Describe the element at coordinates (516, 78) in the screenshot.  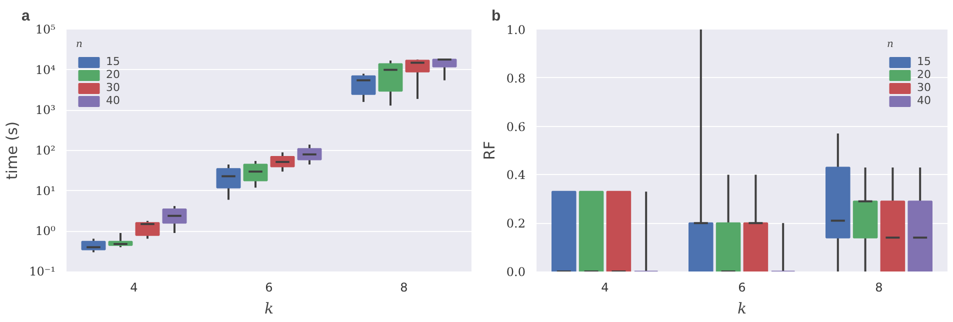
I see `y-tick-label: 0.8` at that location.